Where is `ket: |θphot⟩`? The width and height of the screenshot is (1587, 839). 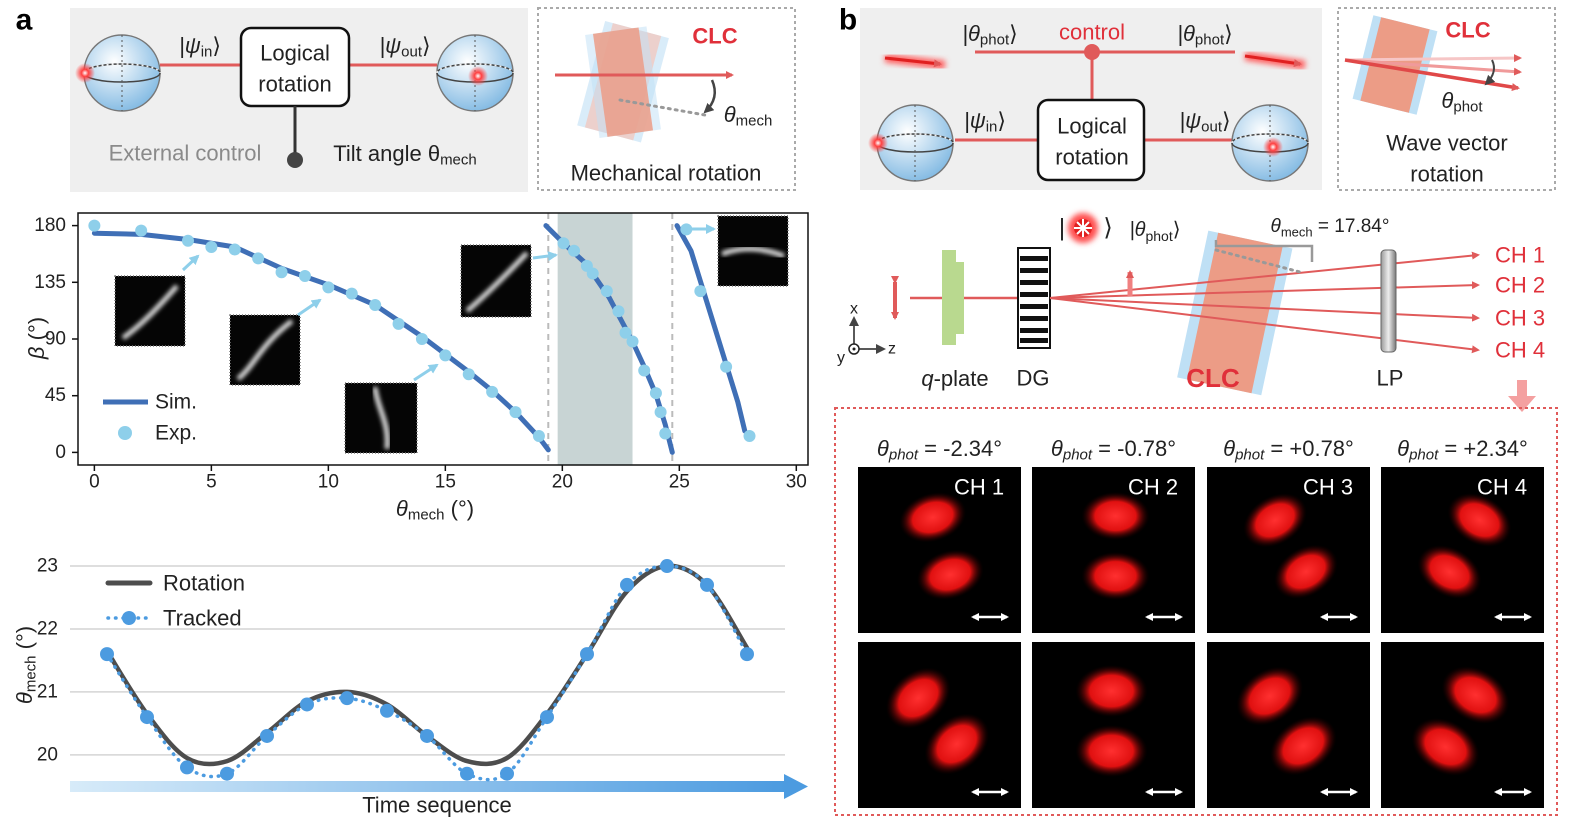 ket: |θphot⟩ is located at coordinates (1154, 231).